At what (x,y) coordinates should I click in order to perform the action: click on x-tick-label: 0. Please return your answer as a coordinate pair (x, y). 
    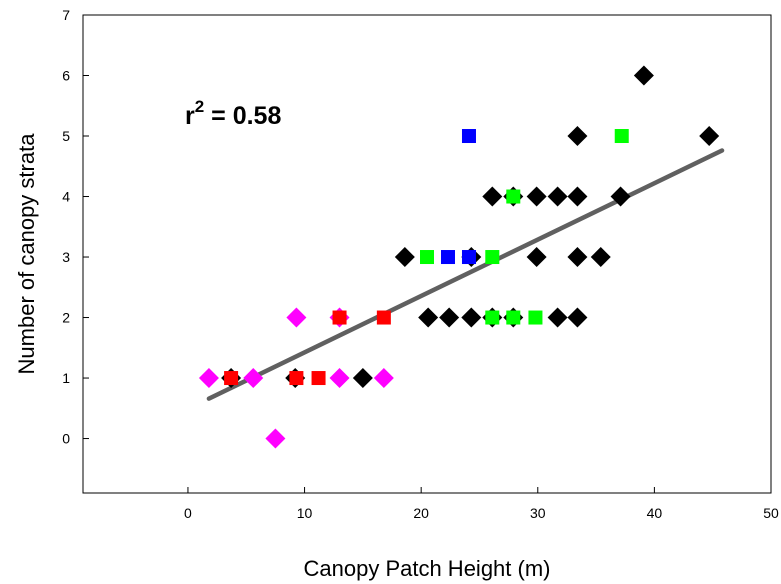
    Looking at the image, I should click on (188, 513).